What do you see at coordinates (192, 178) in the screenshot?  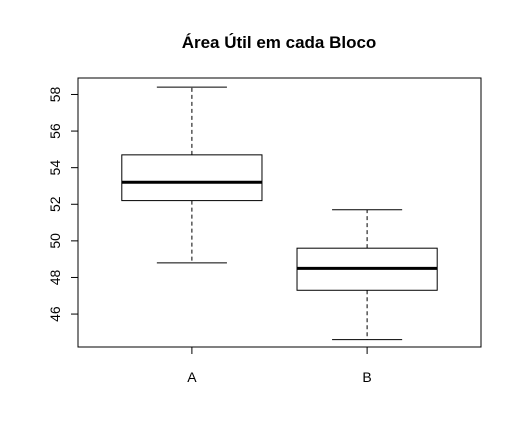 I see `iqr-box` at bounding box center [192, 178].